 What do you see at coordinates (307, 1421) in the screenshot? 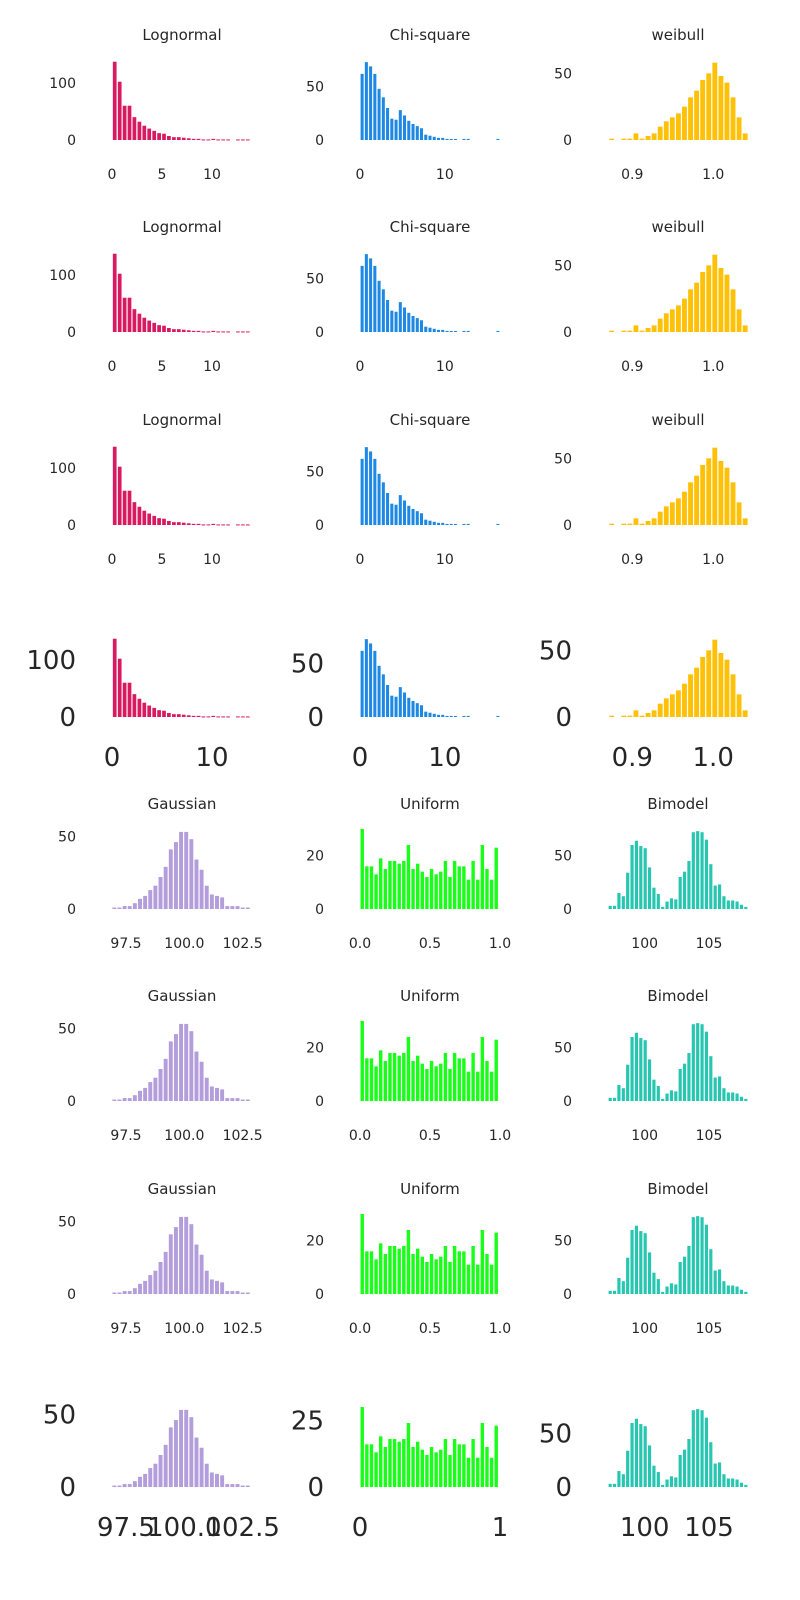
I see `y-tick-label: 25` at bounding box center [307, 1421].